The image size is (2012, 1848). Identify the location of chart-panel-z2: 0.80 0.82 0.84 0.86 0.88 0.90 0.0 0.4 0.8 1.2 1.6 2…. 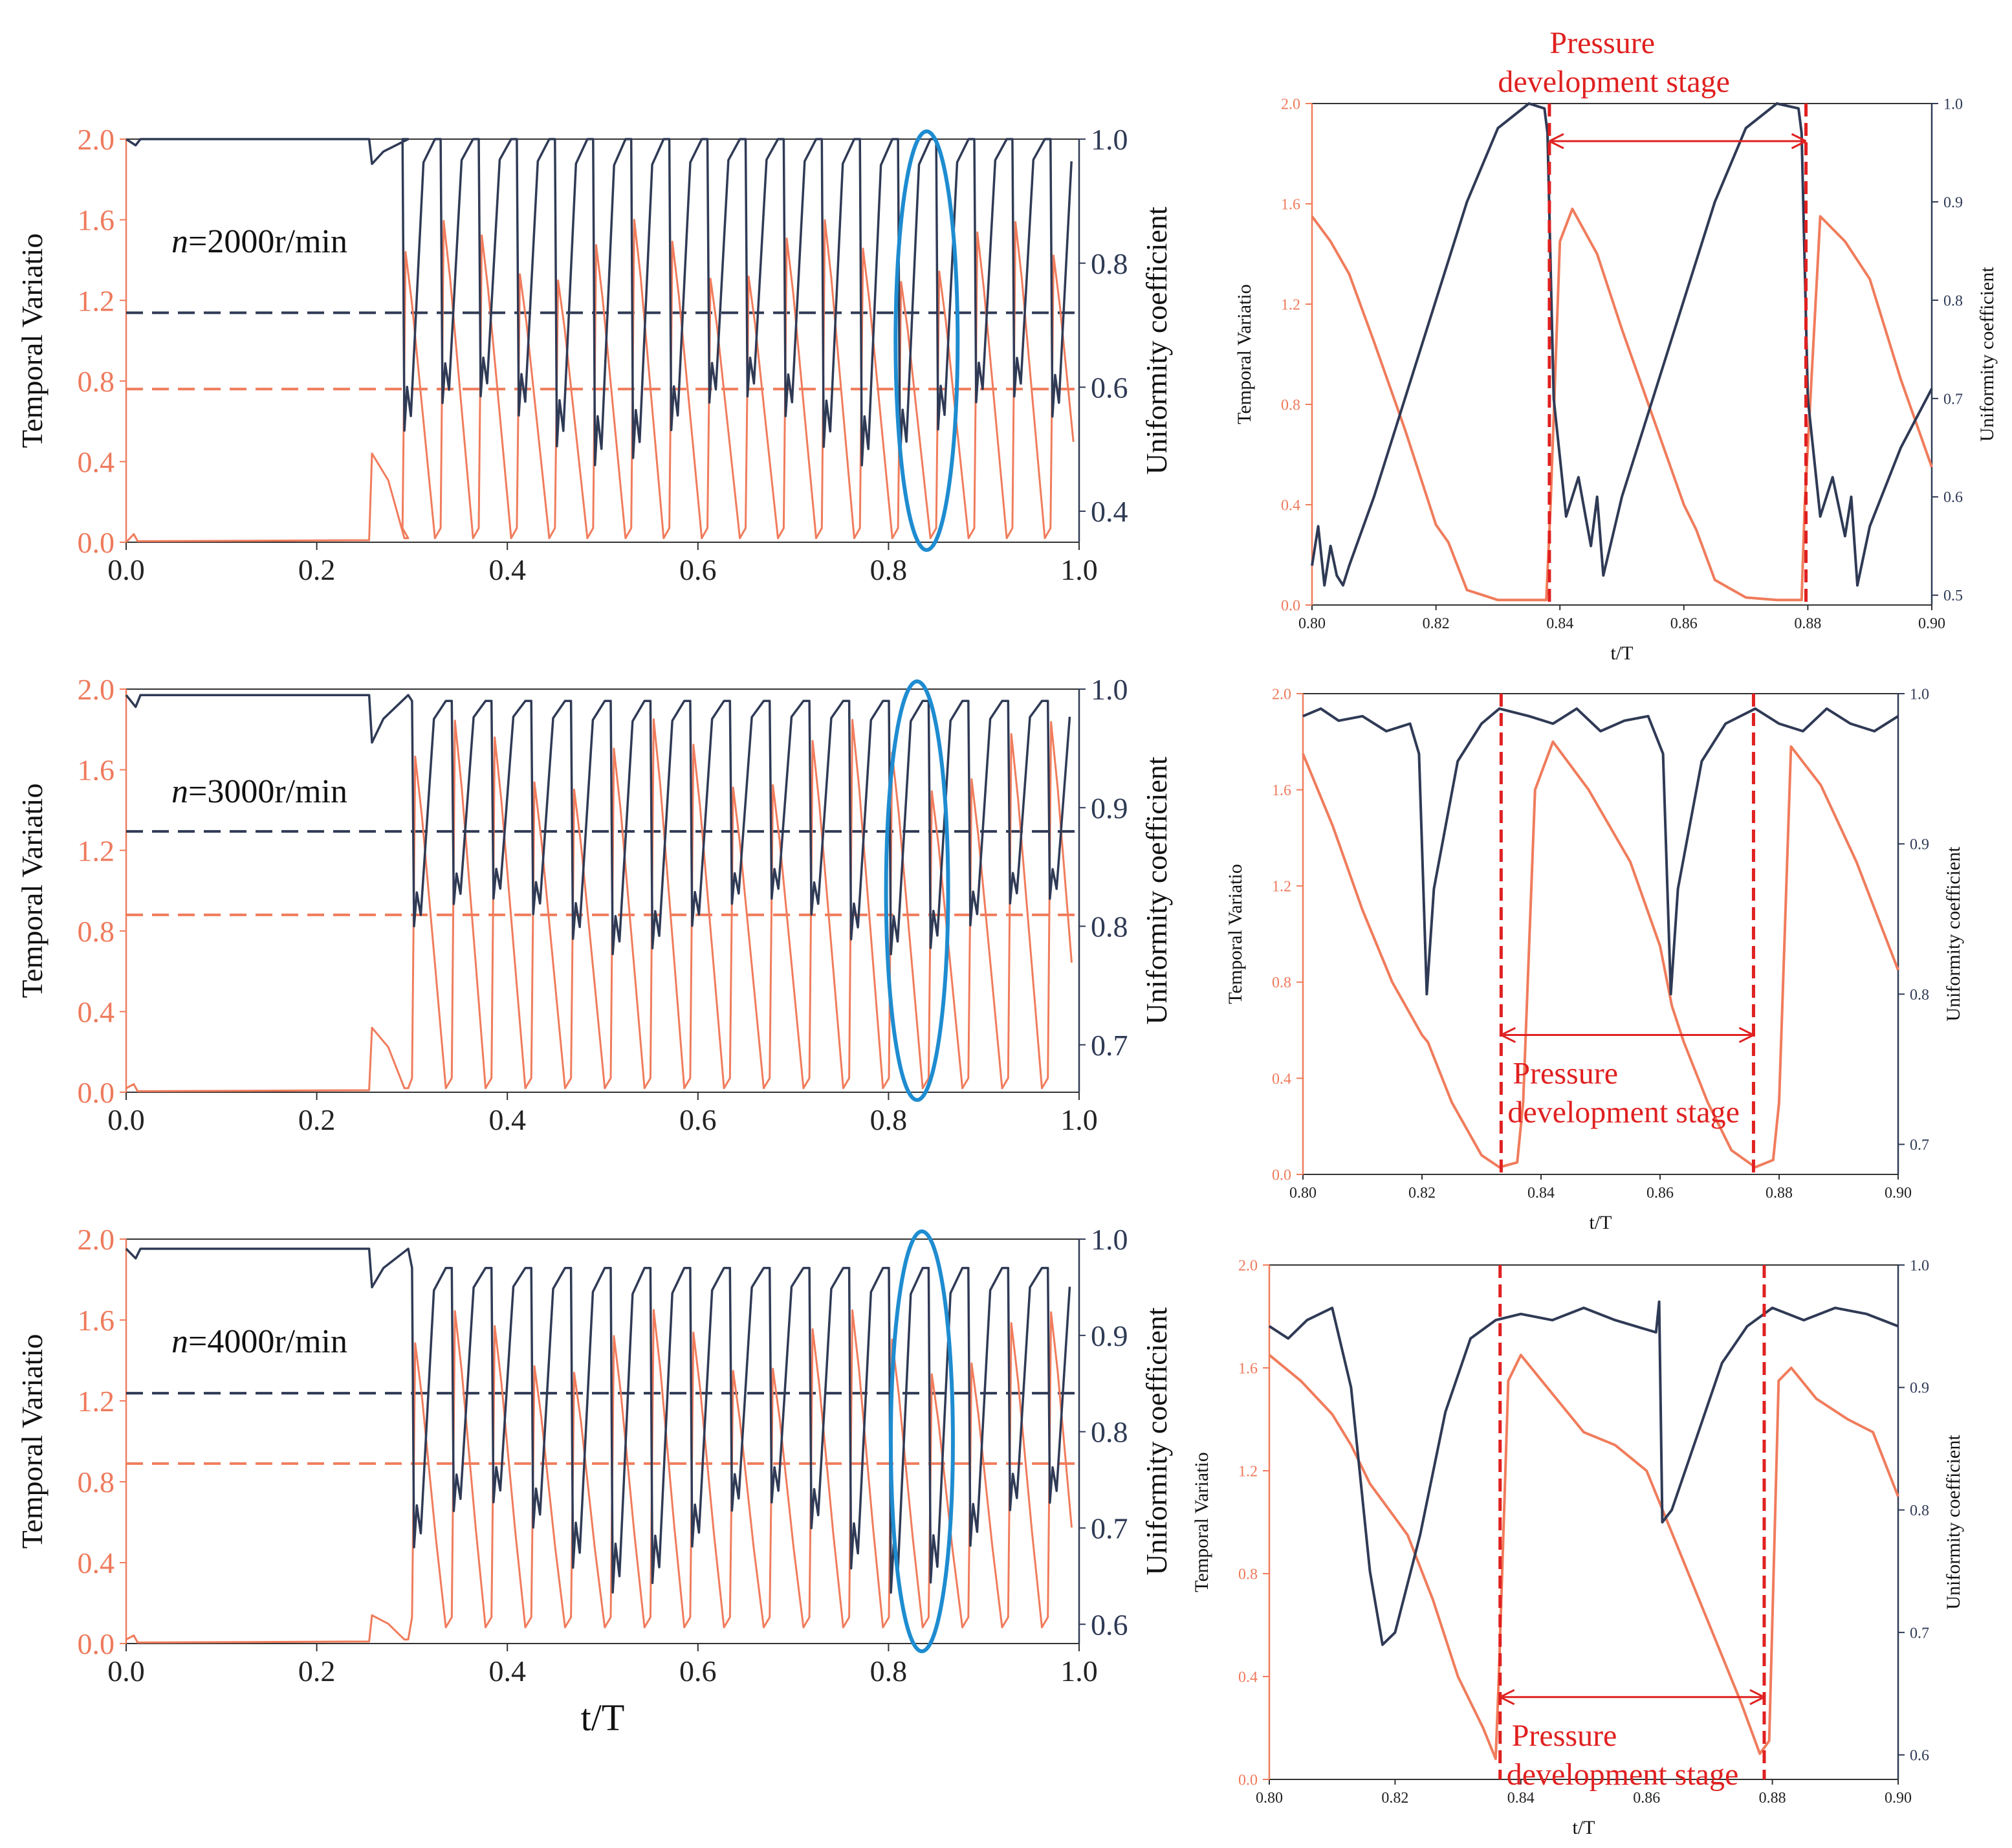
(1594, 959).